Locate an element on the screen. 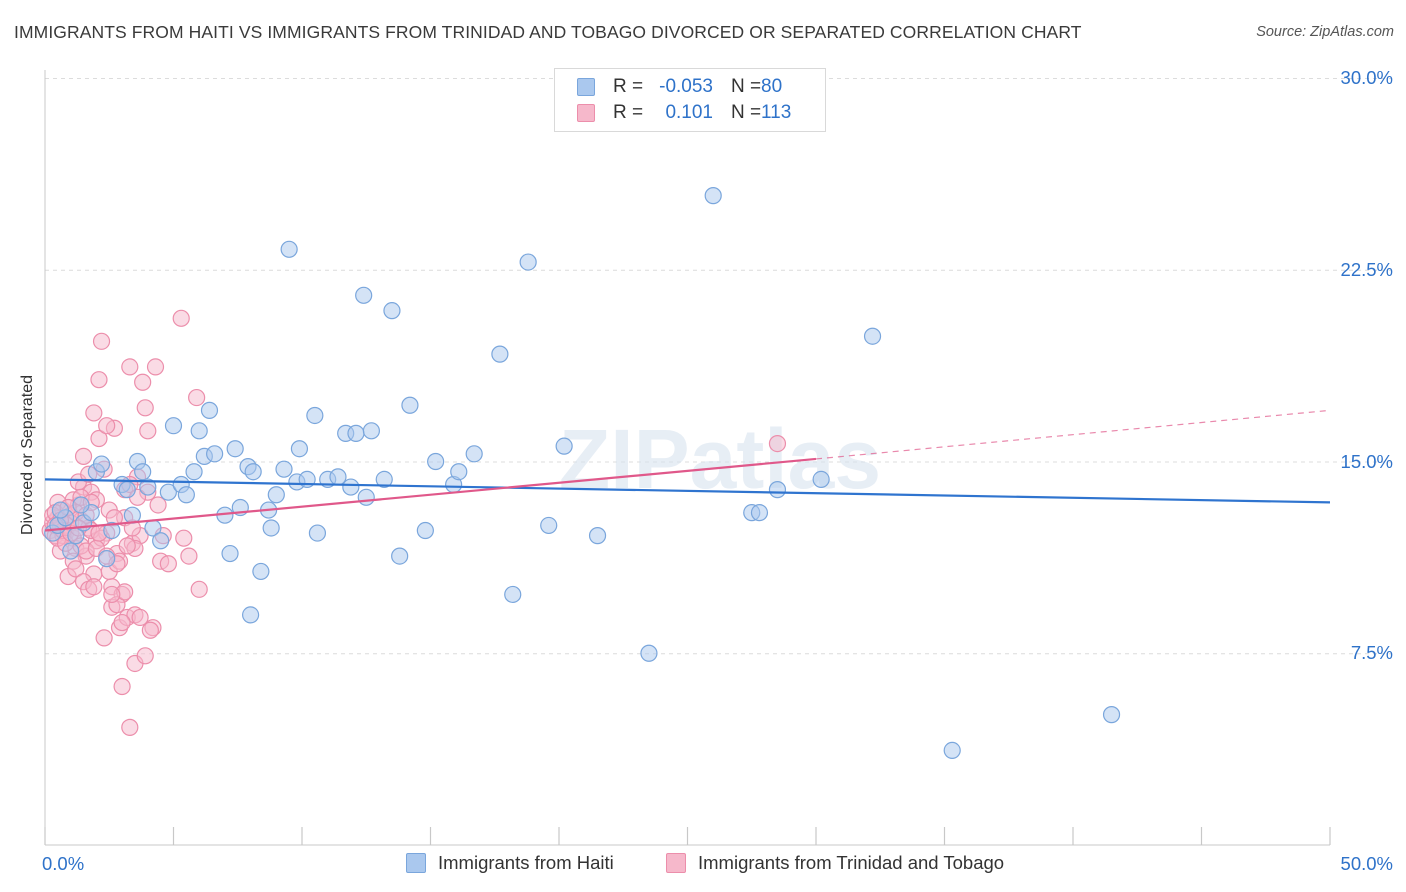 The width and height of the screenshot is (1406, 892). legend-haiti-label: Immigrants from Haiti is located at coordinates (526, 862).